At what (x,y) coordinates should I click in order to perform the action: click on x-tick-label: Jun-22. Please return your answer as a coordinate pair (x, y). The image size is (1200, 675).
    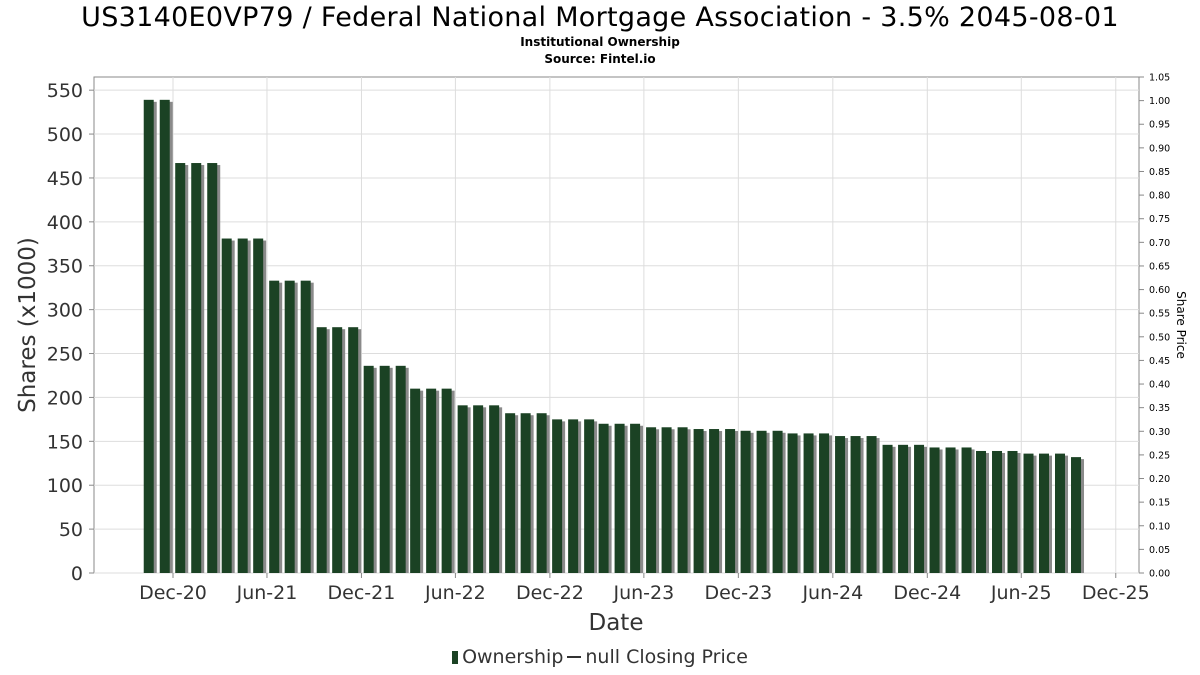
    Looking at the image, I should click on (455, 593).